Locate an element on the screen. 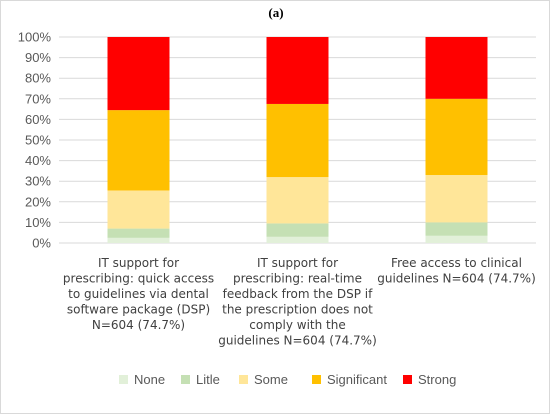 The height and width of the screenshot is (415, 550). category-label: N=604 (74.7%) is located at coordinates (138, 325).